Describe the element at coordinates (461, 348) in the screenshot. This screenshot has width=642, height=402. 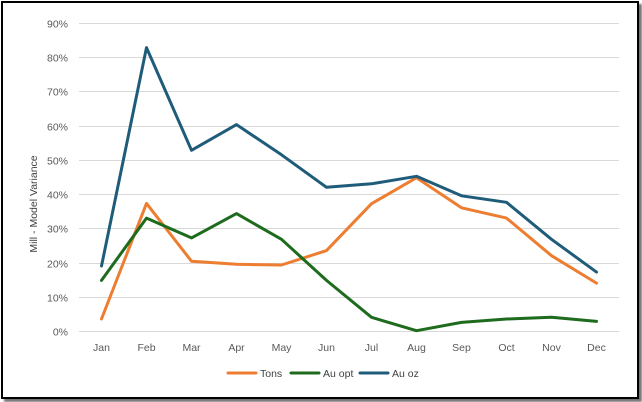
I see `x-tick-label: Sep` at that location.